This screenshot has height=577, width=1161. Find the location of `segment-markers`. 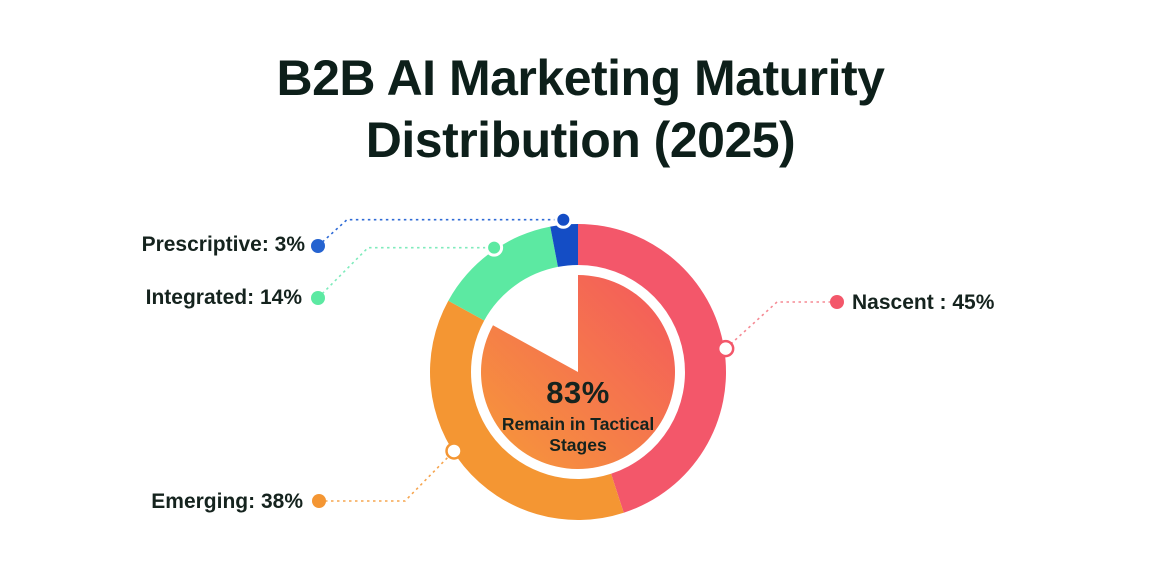

segment-markers is located at coordinates (590, 335).